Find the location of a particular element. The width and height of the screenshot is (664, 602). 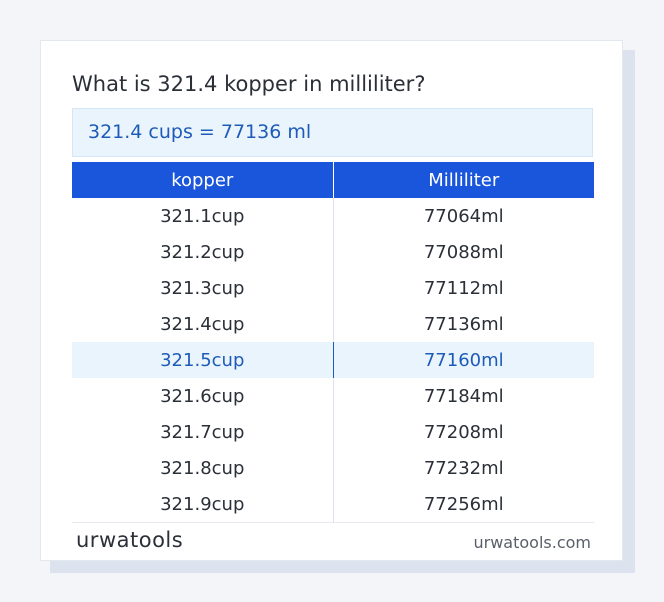

site-link: urwatools.com is located at coordinates (532, 542).